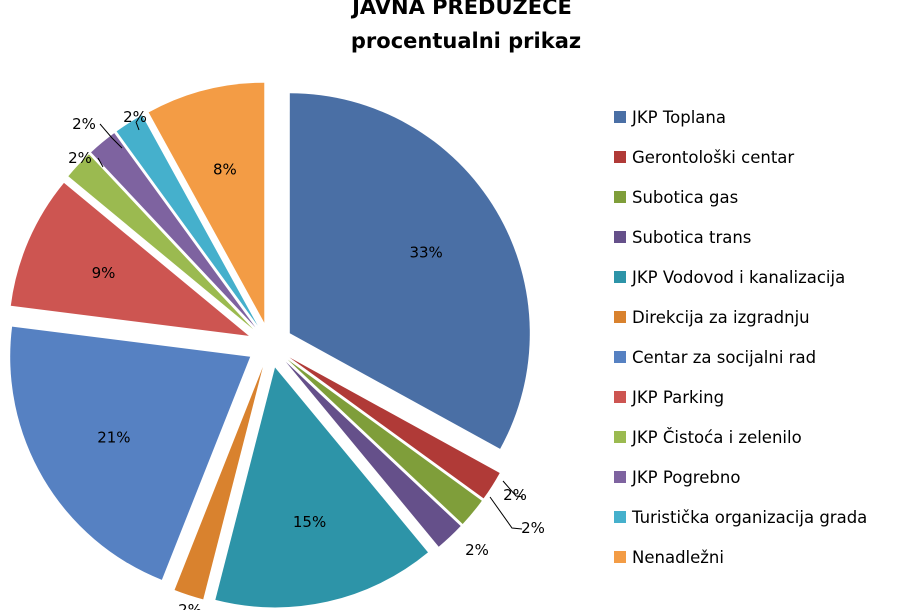 The width and height of the screenshot is (915, 610). Describe the element at coordinates (620, 437) in the screenshot. I see `legend-swatch-jkp-cistoca-i-zelenilo` at that location.